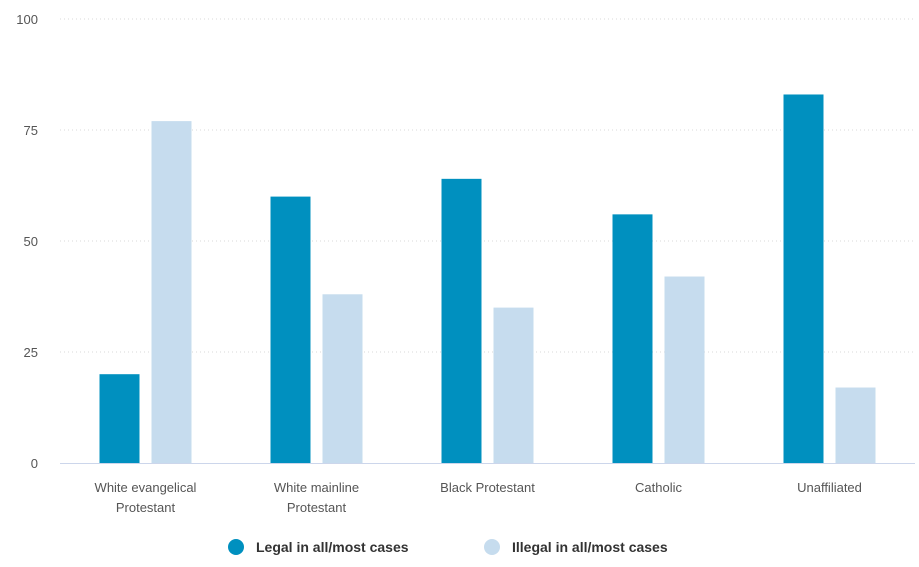 The width and height of the screenshot is (919, 567). I want to click on x-tick-label: Unaffiliated, so click(829, 487).